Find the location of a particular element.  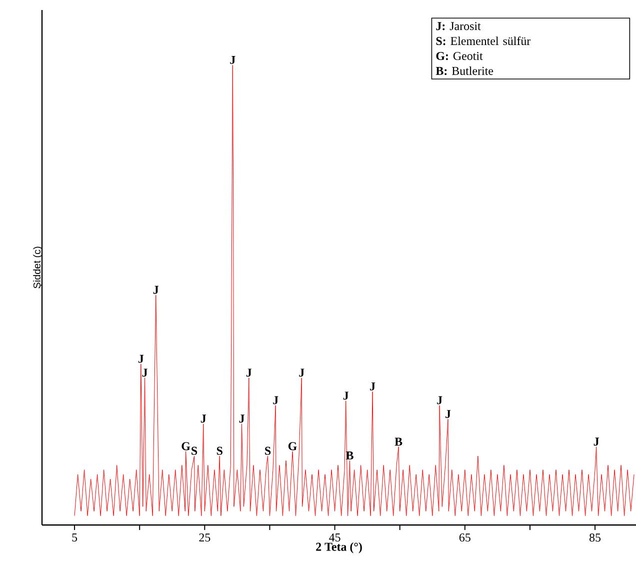

x-tick-label: 45 is located at coordinates (334, 538).